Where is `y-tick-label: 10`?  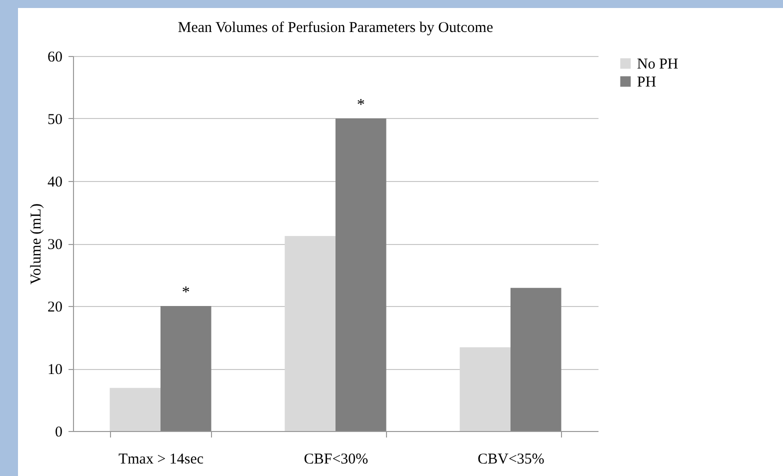 y-tick-label: 10 is located at coordinates (55, 370).